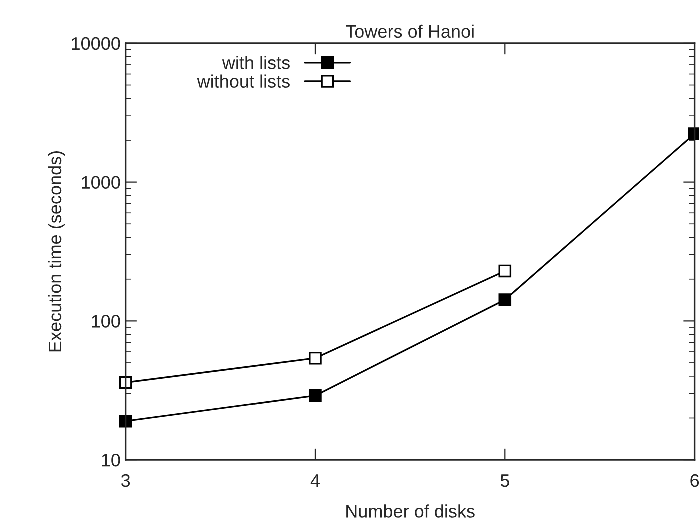  I want to click on y-tick-label: 1000, so click(101, 183).